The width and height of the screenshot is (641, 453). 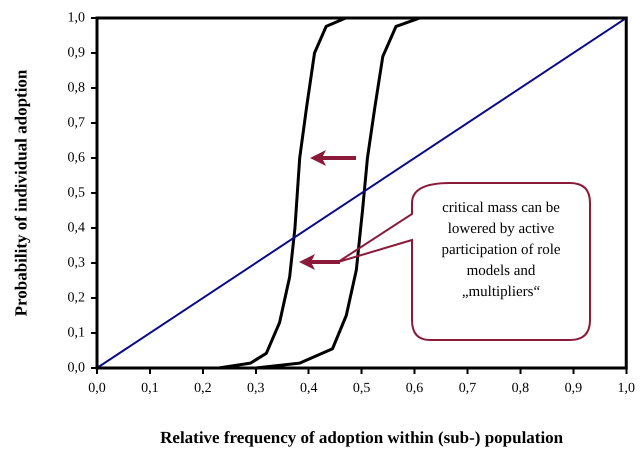 I want to click on y-tick-label: 0,4, so click(x=76, y=228).